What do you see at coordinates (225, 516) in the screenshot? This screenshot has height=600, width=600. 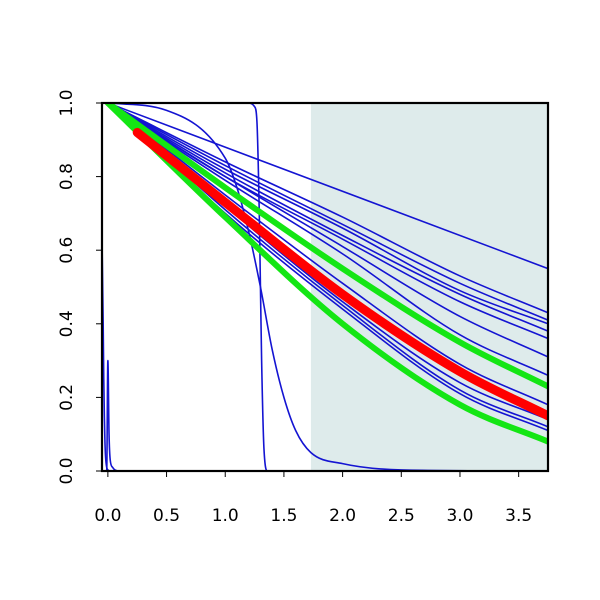 I see `x-tick-label: 1.0` at bounding box center [225, 516].